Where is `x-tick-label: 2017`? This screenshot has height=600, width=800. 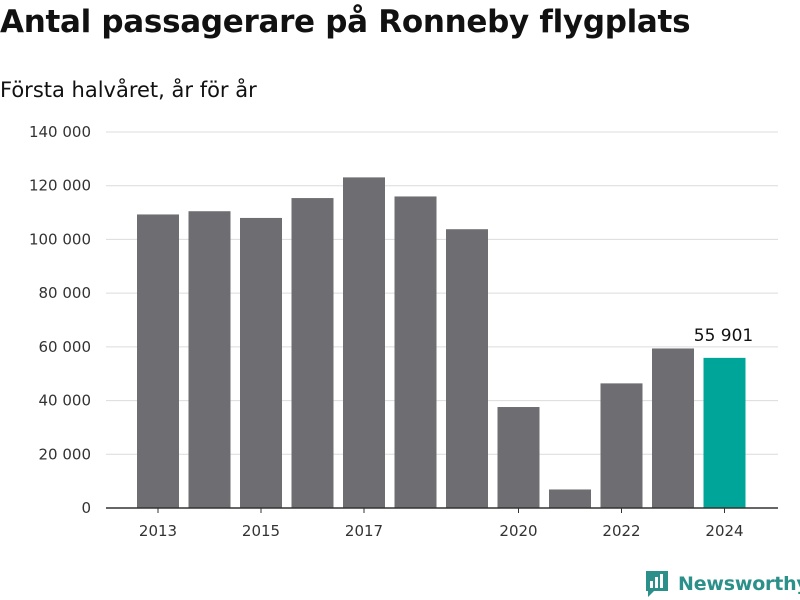 x-tick-label: 2017 is located at coordinates (364, 531).